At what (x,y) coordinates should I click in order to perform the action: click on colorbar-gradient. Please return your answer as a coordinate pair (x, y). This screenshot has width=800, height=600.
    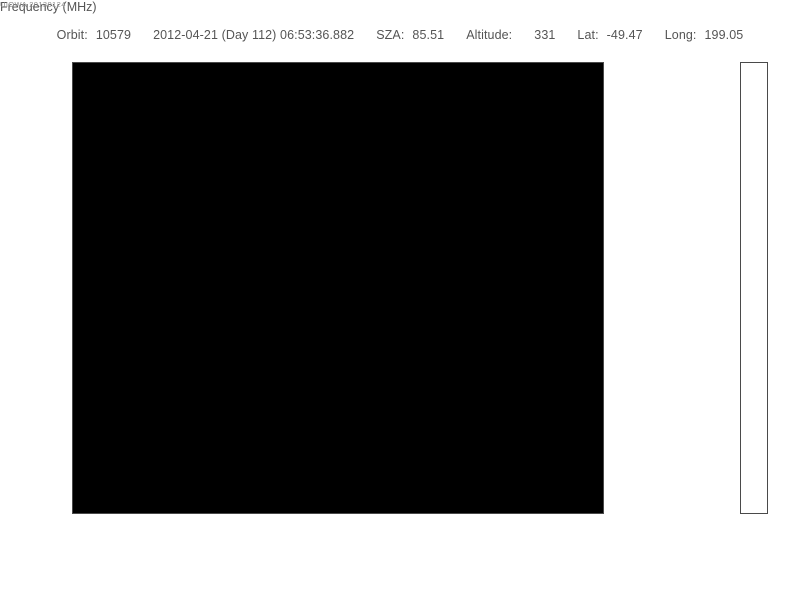
    Looking at the image, I should click on (754, 288).